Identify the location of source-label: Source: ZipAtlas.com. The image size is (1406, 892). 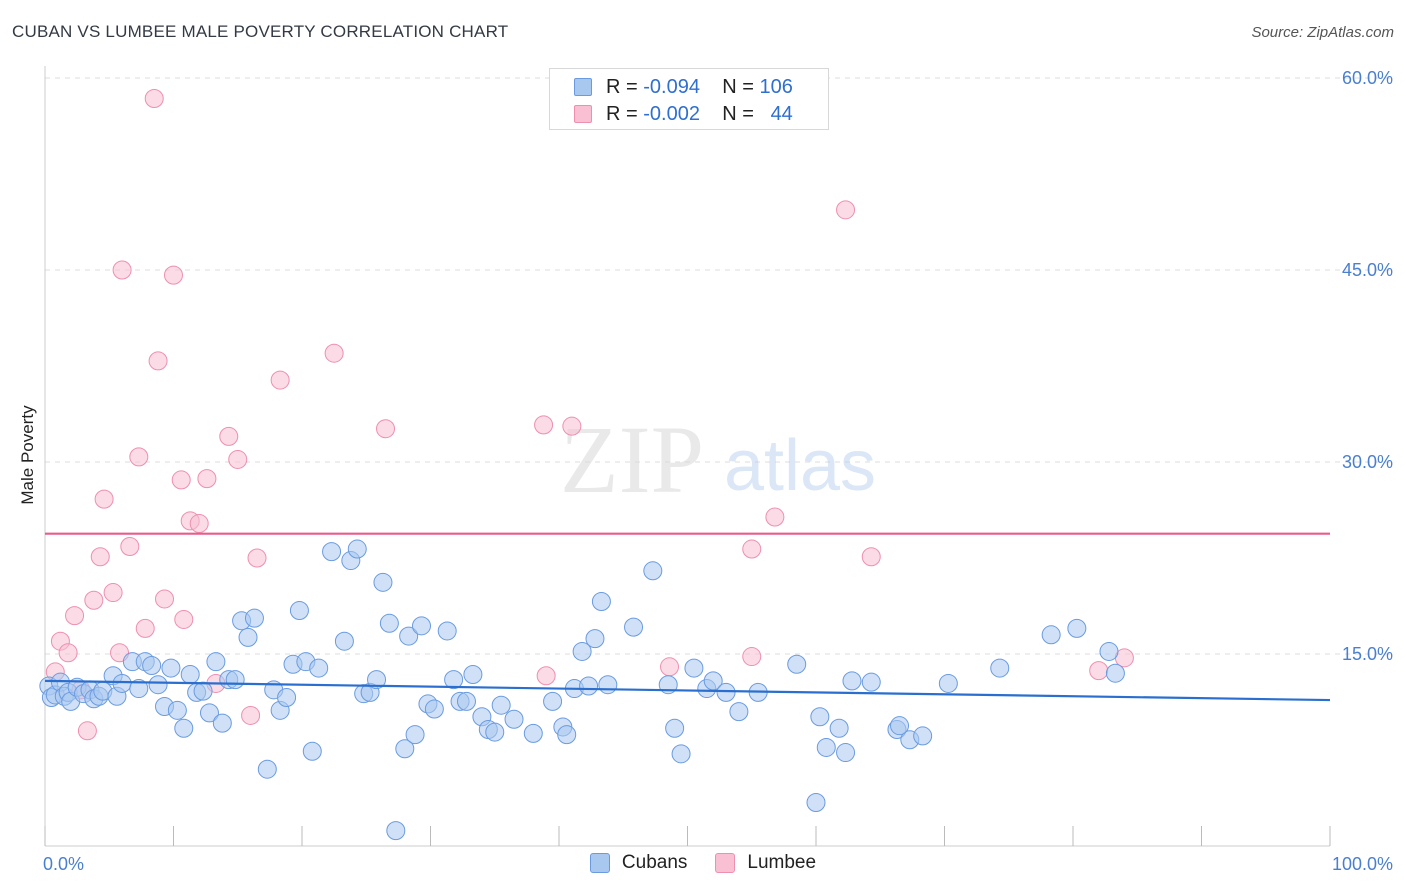
(1322, 32).